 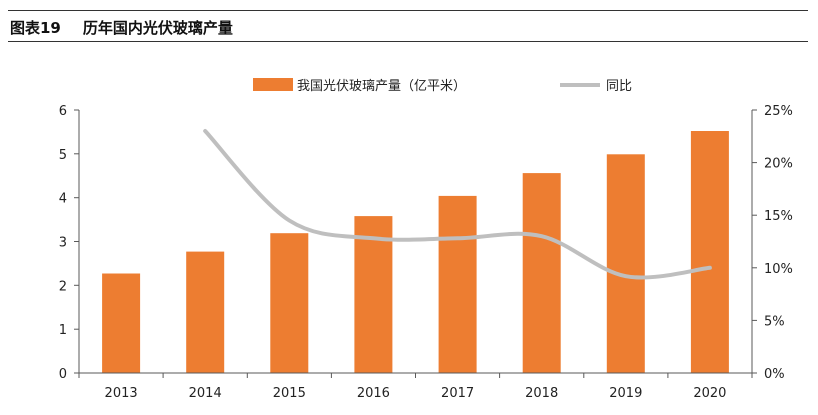 I want to click on x-tick-label-2020: 2020, so click(x=709, y=393).